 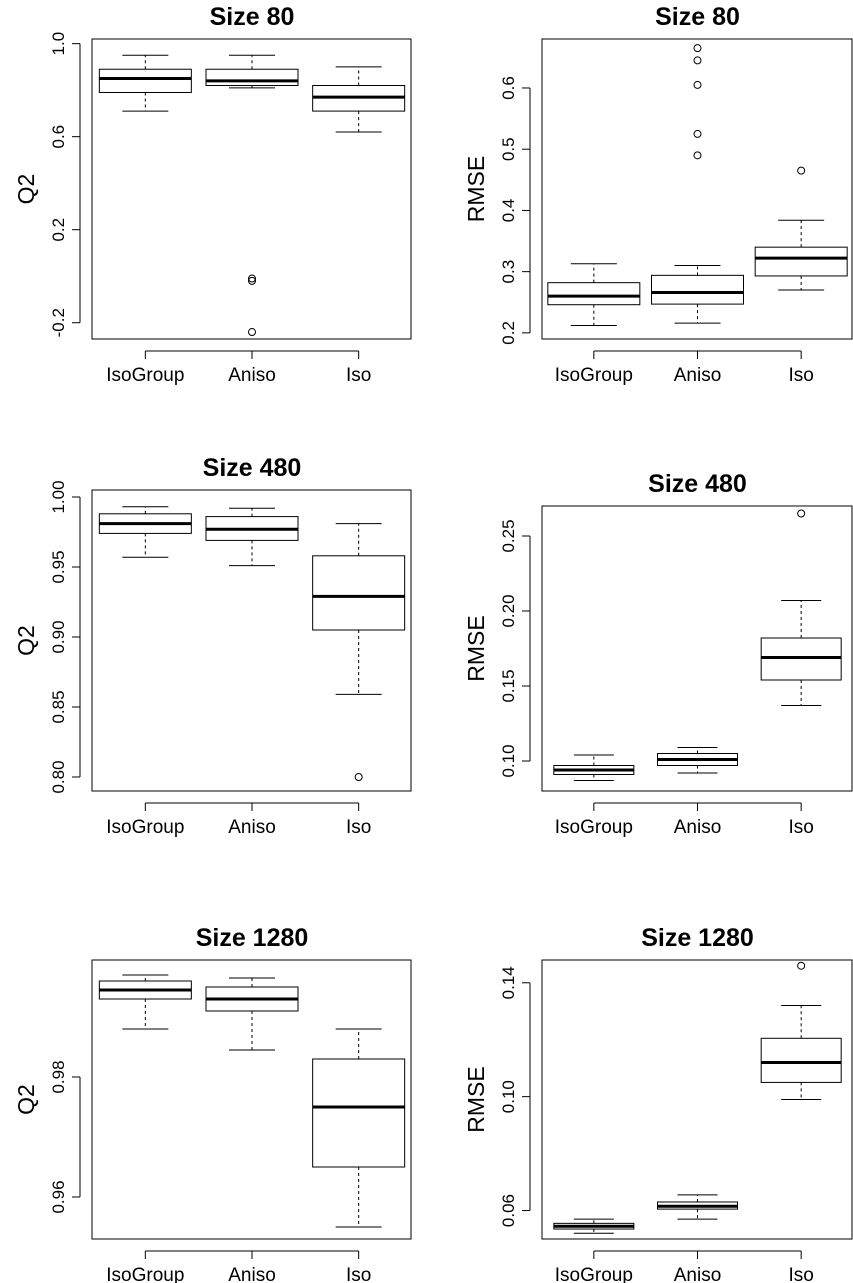 I want to click on y-axis: 0.2 0.3 0.4 0.5 0.6, so click(x=515, y=210).